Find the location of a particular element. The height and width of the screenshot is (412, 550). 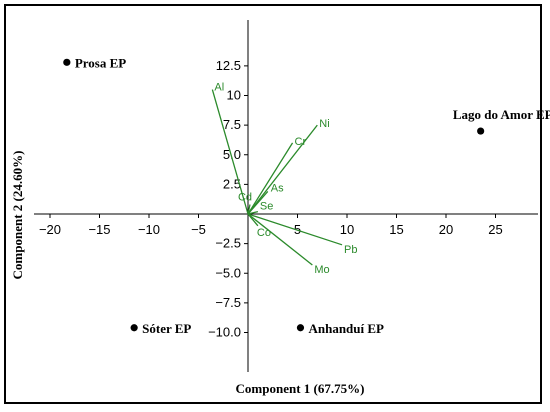

point-label-anhandu-ep: Anhanduí EP is located at coordinates (346, 328).